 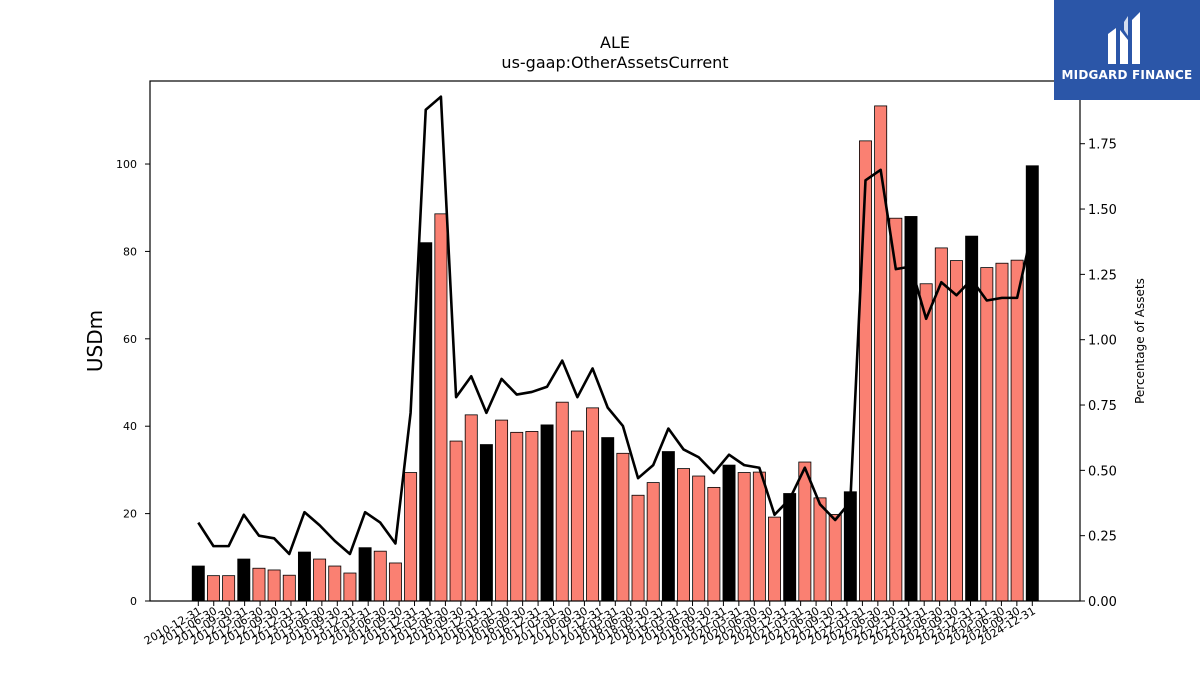 I want to click on y-tick-label: 40, so click(x=130, y=426).